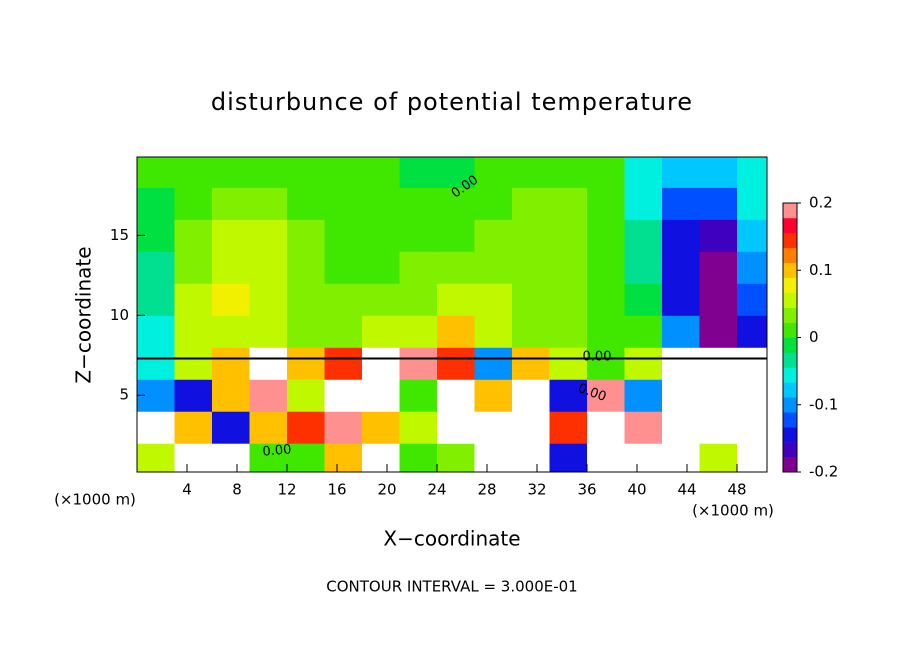  I want to click on footer-note: CONTOUR INTERVAL = 3.000E-01, so click(451, 587).